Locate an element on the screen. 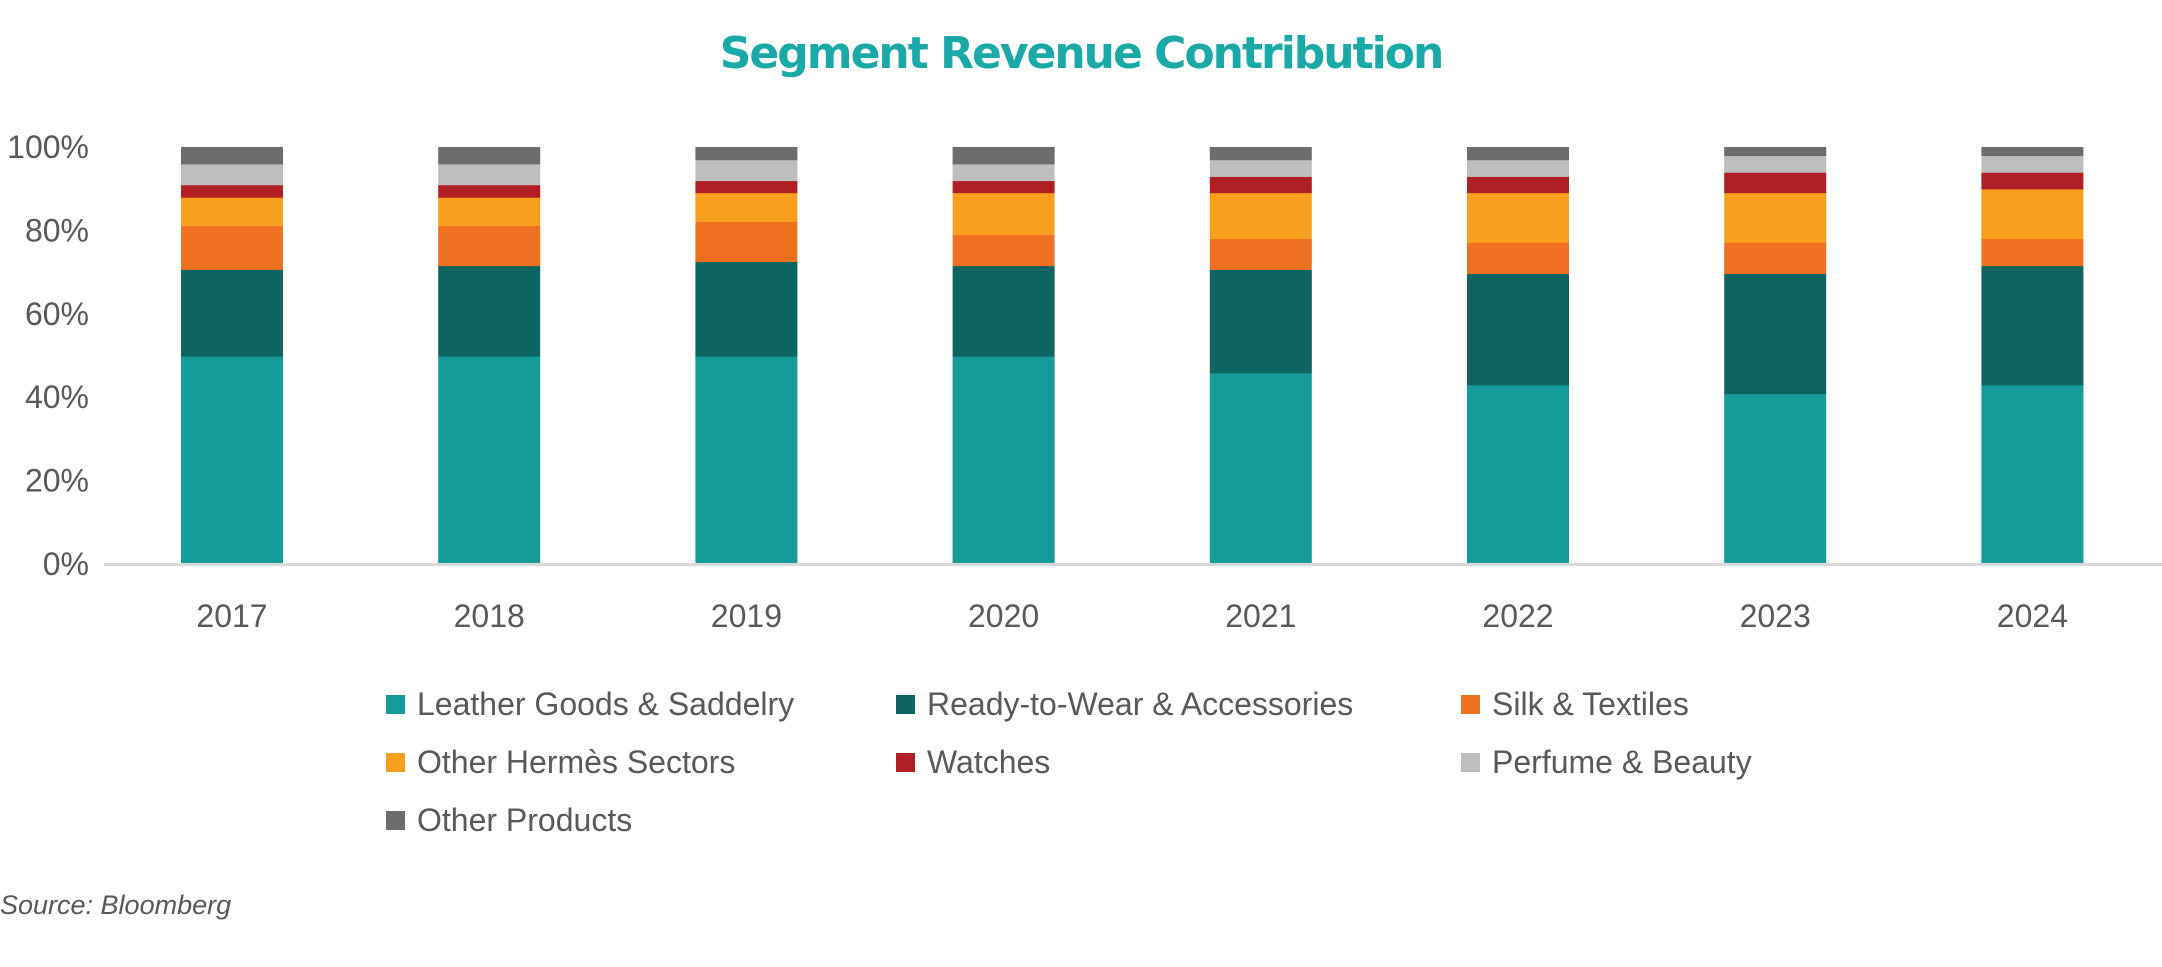 The width and height of the screenshot is (2162, 967). legend-item: Other Products is located at coordinates (509, 820).